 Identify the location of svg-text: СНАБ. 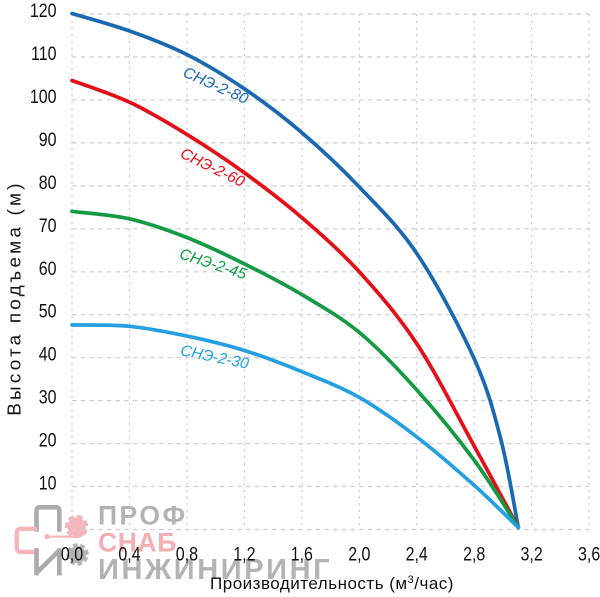
(137, 543).